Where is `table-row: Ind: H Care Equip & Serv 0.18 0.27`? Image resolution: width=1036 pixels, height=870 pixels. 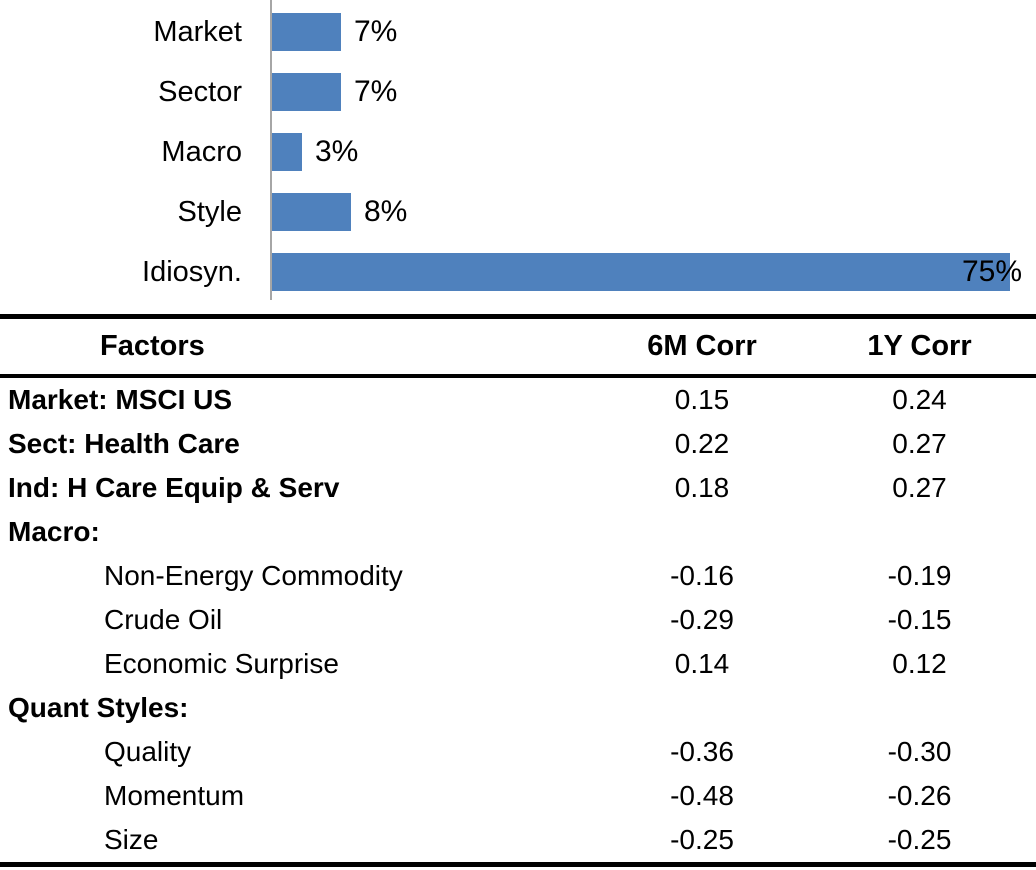
table-row: Ind: H Care Equip & Serv 0.18 0.27 is located at coordinates (518, 488).